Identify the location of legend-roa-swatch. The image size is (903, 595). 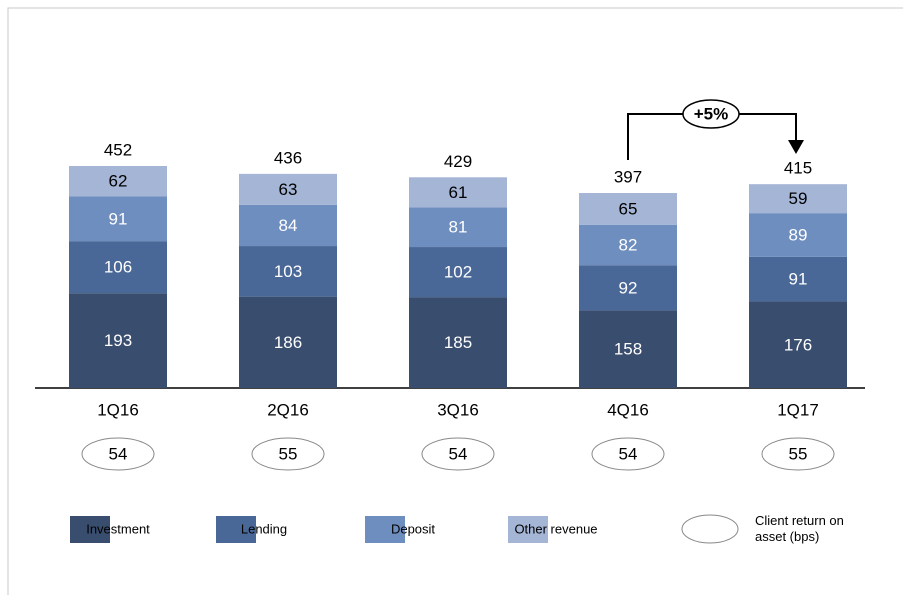
(710, 529).